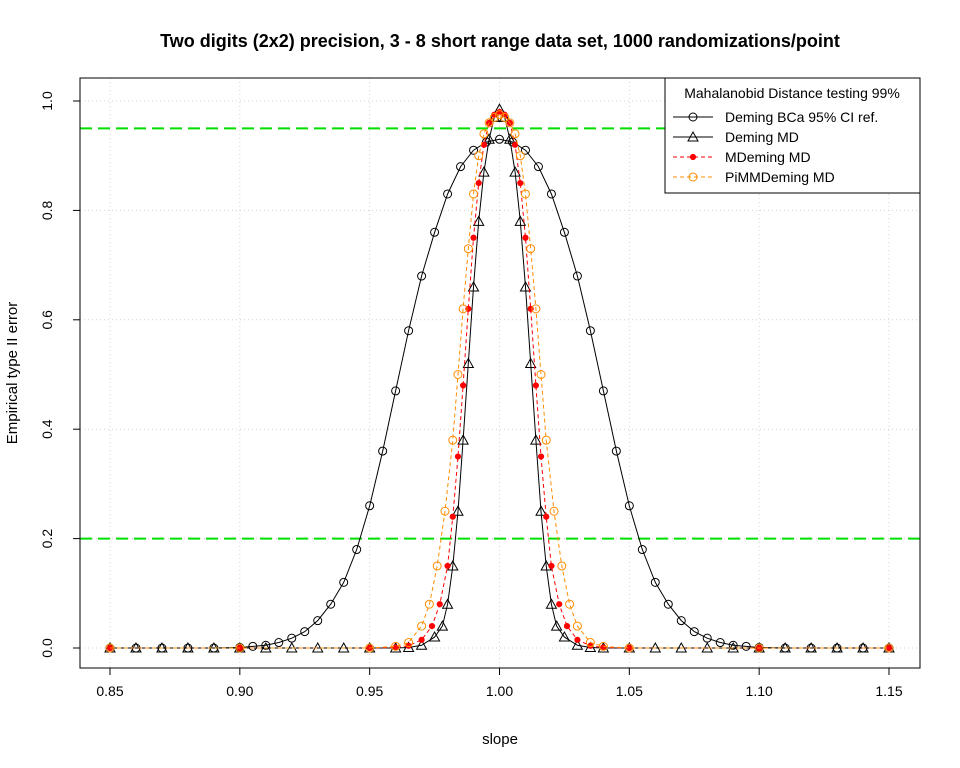 This screenshot has height=768, width=960. Describe the element at coordinates (499, 683) in the screenshot. I see `x-axis: 0.85 0.90 0.95 1.00 1.05 1.10 1.15` at that location.